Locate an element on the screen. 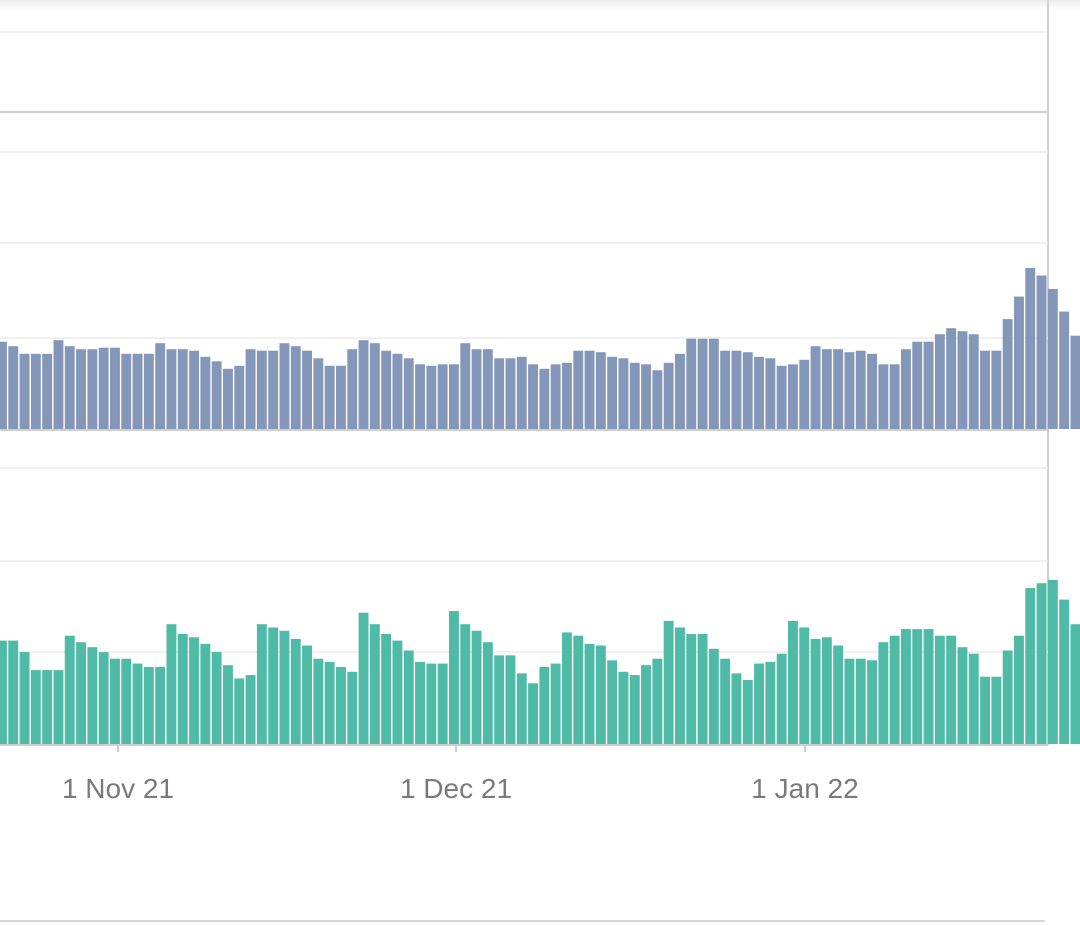 The height and width of the screenshot is (925, 1080). footer-divider is located at coordinates (522, 921).